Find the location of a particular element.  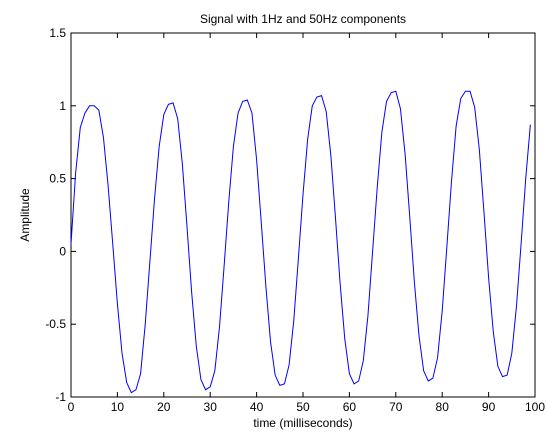

x-tick-label: 30 is located at coordinates (211, 407).